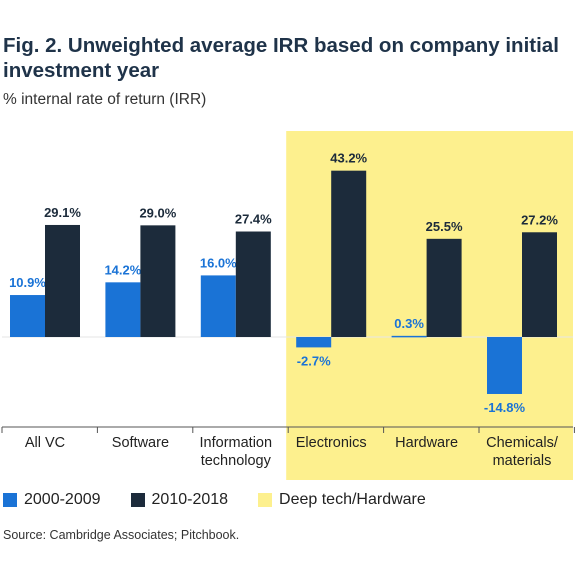 The width and height of the screenshot is (575, 575). Describe the element at coordinates (349, 253) in the screenshot. I see `bar-electronics-2010-2018` at that location.